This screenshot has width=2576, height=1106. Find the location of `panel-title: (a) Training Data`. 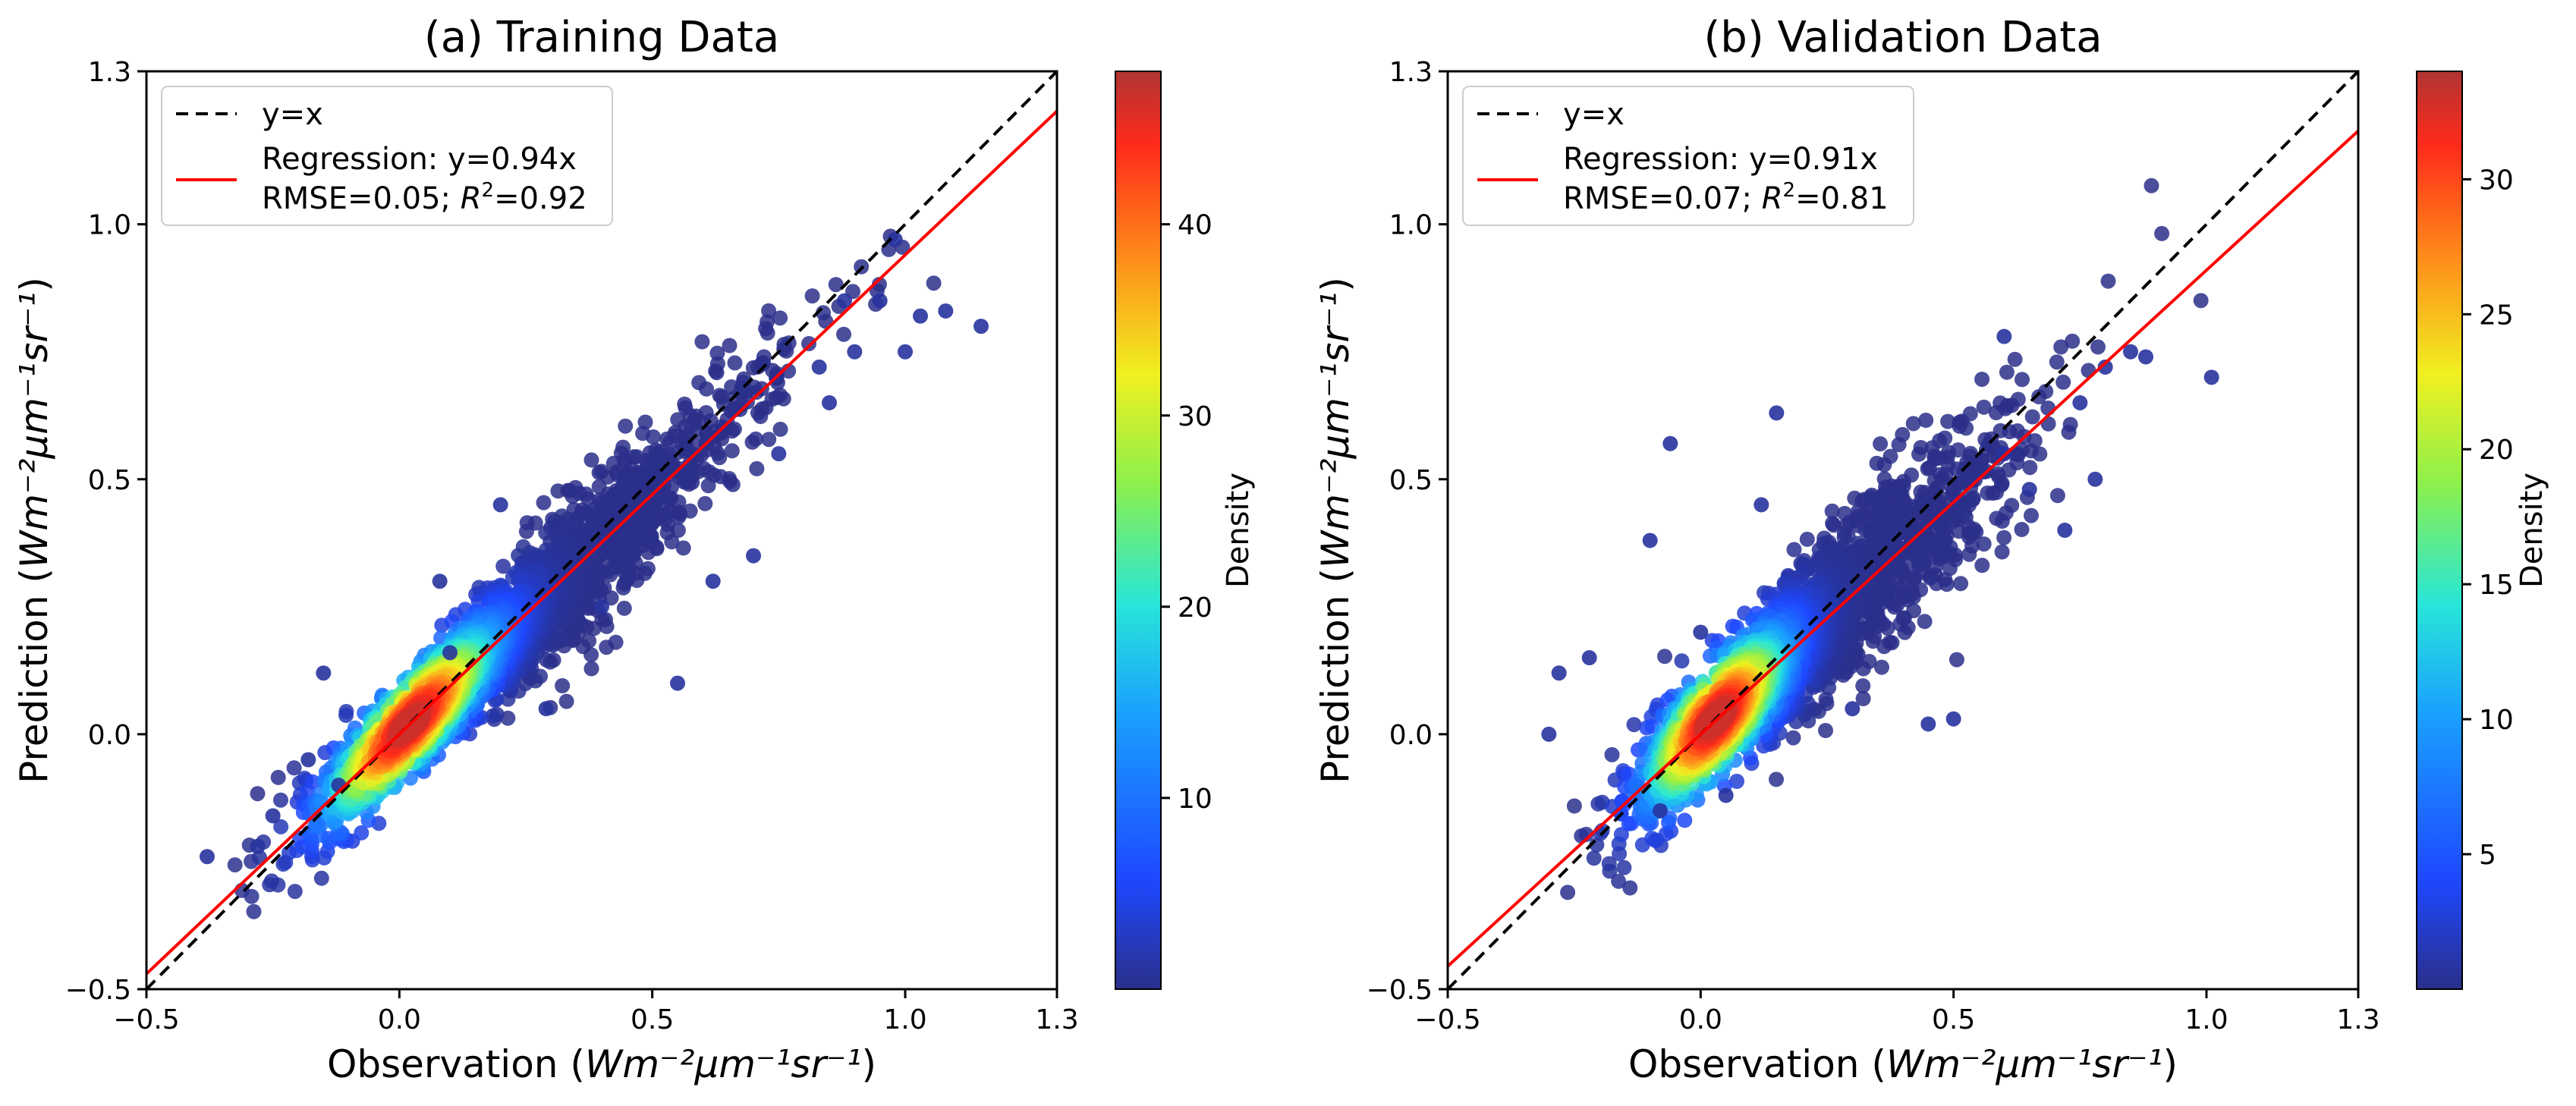

panel-title: (a) Training Data is located at coordinates (601, 37).